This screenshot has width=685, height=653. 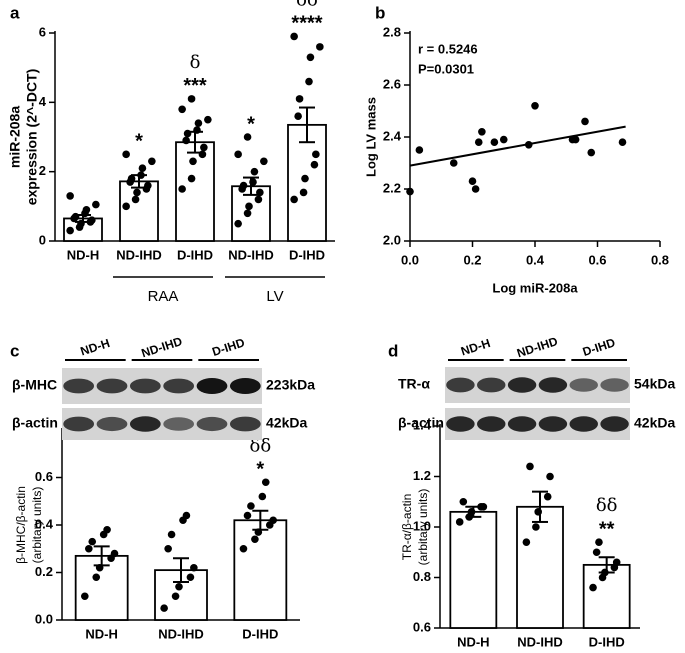 What do you see at coordinates (195, 62) in the screenshot?
I see `significance-label: δ` at bounding box center [195, 62].